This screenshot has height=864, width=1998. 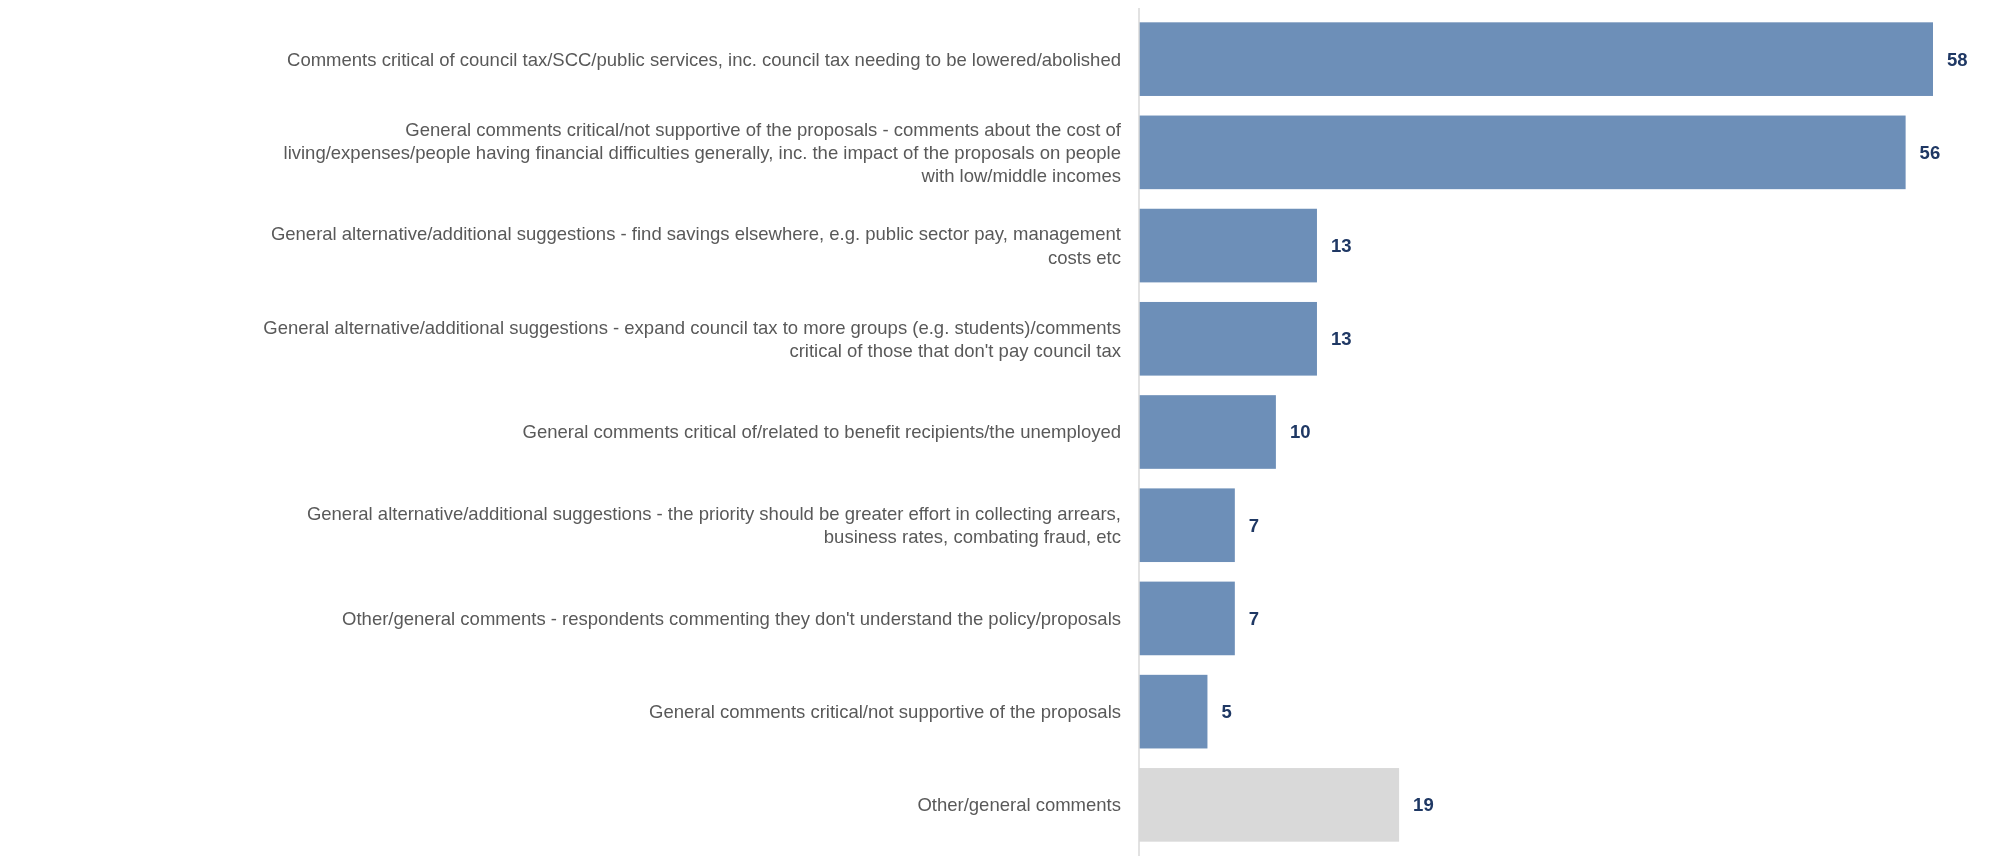 What do you see at coordinates (885, 712) in the screenshot?
I see `y-tick-label: General comments critical/not supportive of the proposals` at bounding box center [885, 712].